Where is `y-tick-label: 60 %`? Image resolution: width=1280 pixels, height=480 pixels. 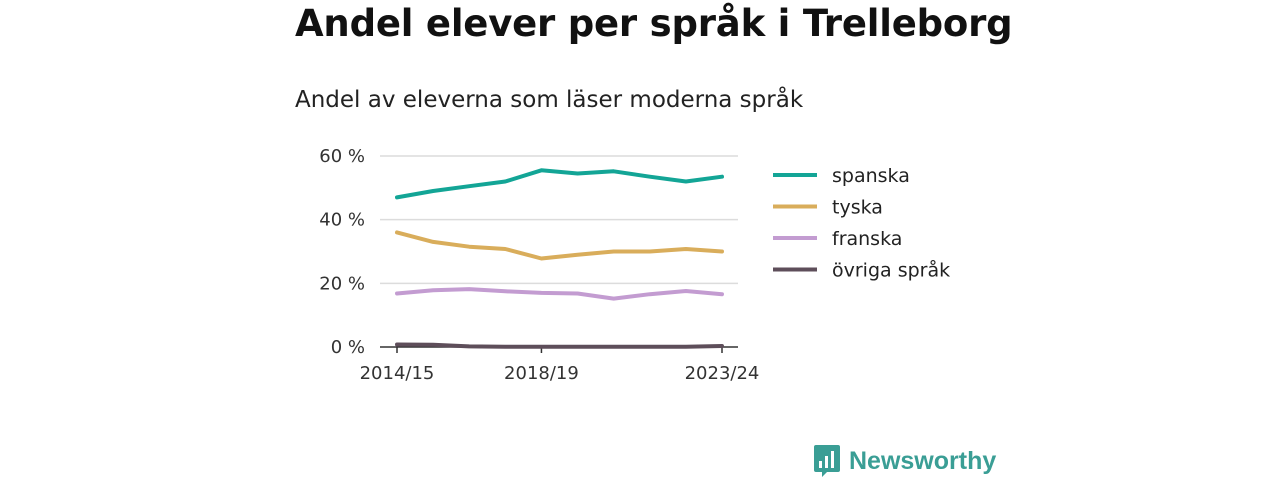
y-tick-label: 60 % is located at coordinates (342, 156).